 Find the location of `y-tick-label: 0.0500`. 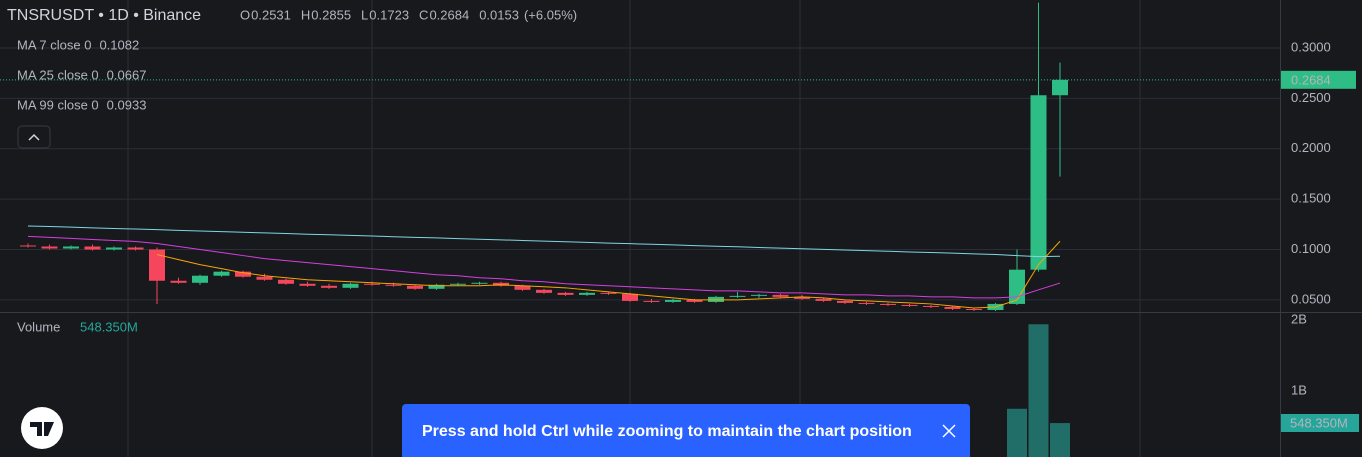

y-tick-label: 0.0500 is located at coordinates (1311, 298).